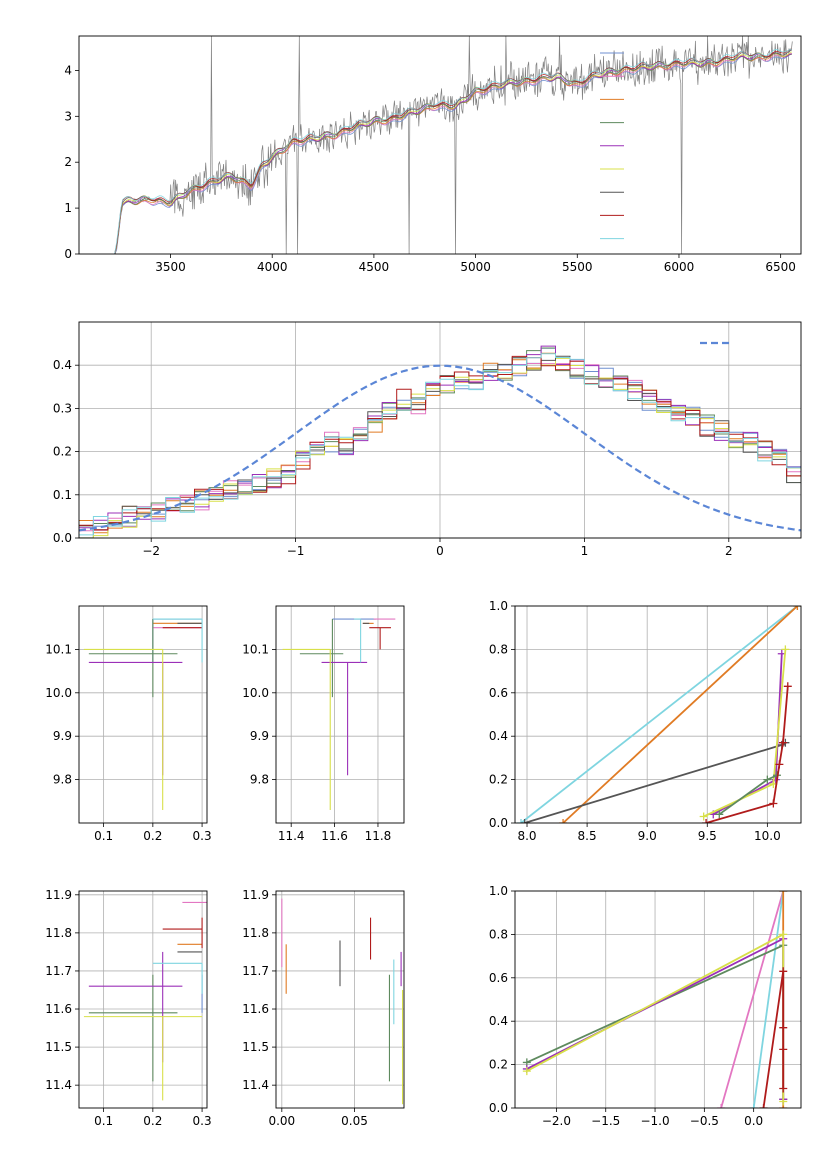 The width and height of the screenshot is (819, 1170). Describe the element at coordinates (68, 70) in the screenshot. I see `y-tick-label: 4` at that location.